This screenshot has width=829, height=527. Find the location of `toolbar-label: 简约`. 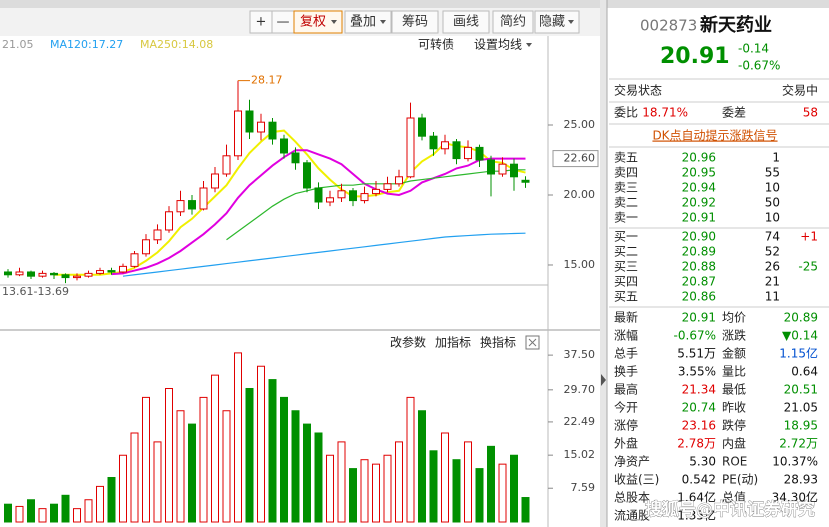

toolbar-label: 简约 is located at coordinates (513, 22).